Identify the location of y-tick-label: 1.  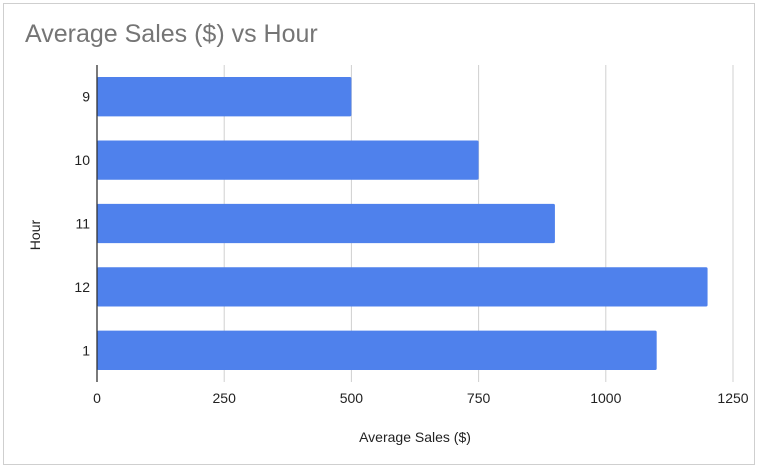
(86, 350).